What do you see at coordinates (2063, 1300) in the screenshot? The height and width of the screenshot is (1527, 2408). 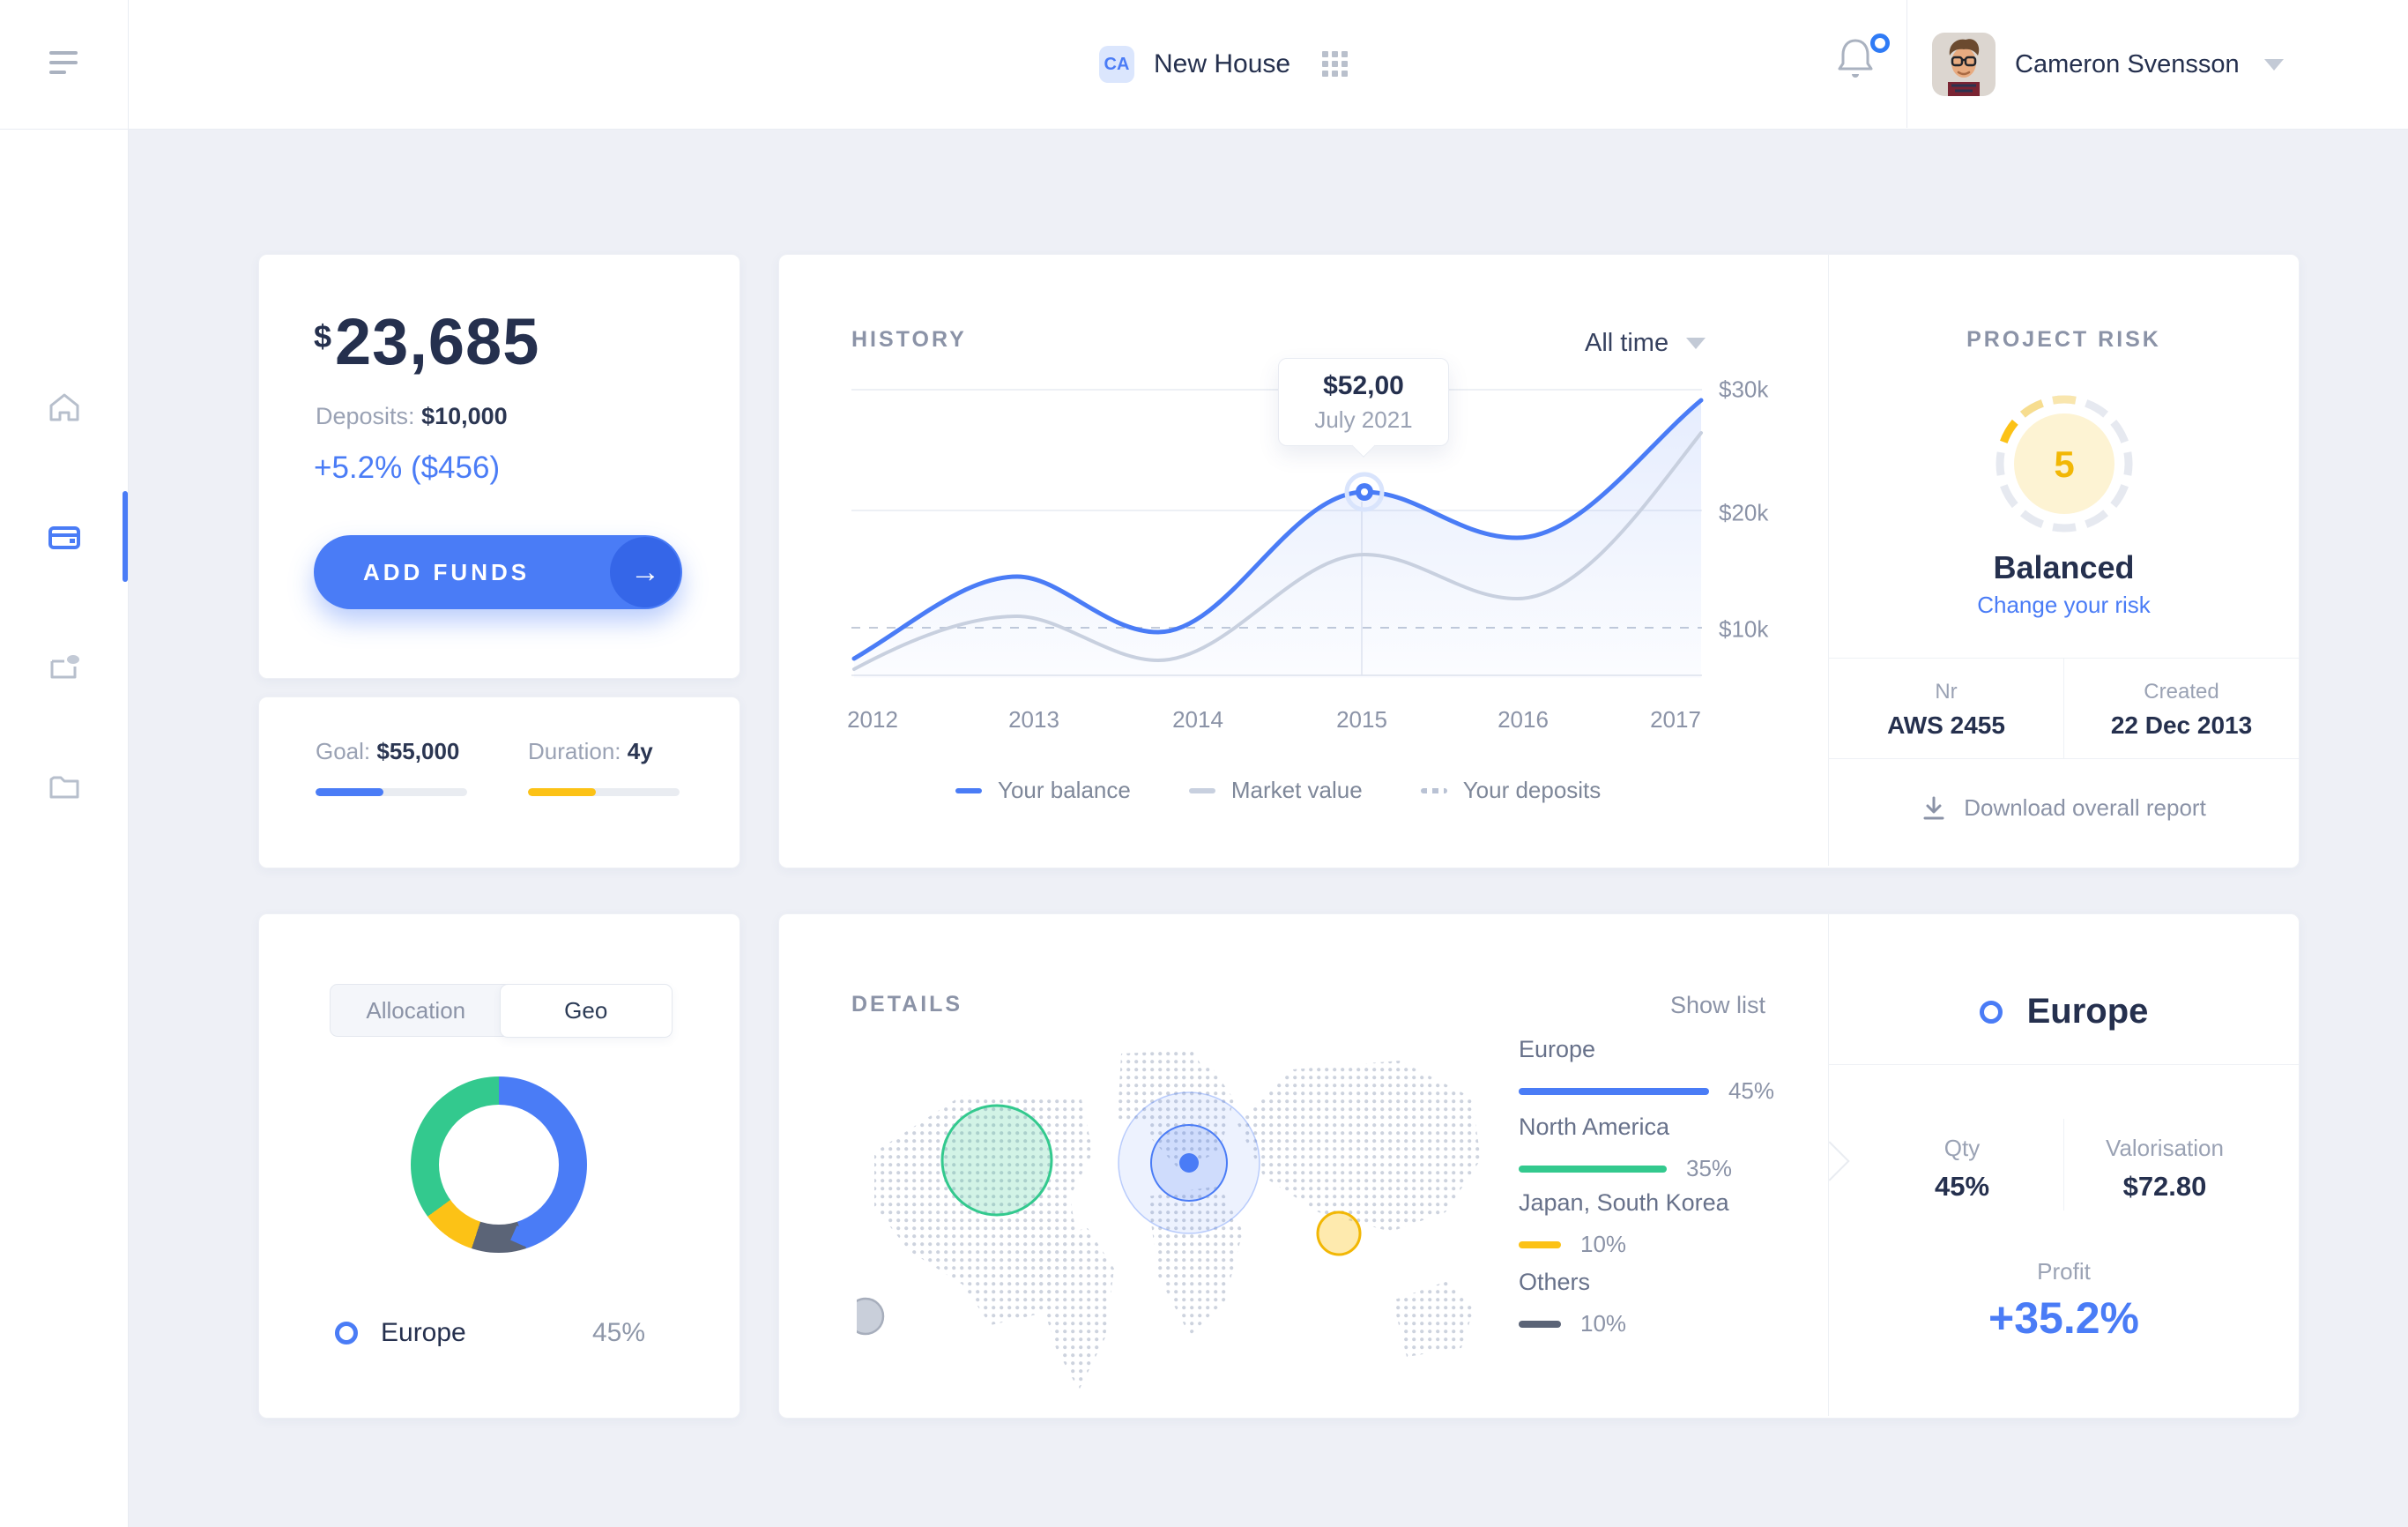 I see `profit-stat: Profit +35.2%` at bounding box center [2063, 1300].